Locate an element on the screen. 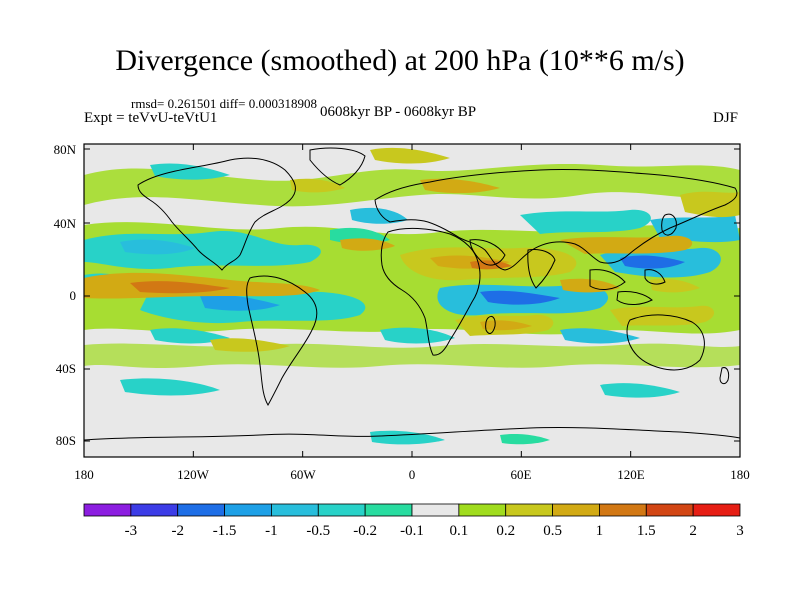 This screenshot has height=600, width=800. colorbar-label: -1.5 is located at coordinates (225, 531).